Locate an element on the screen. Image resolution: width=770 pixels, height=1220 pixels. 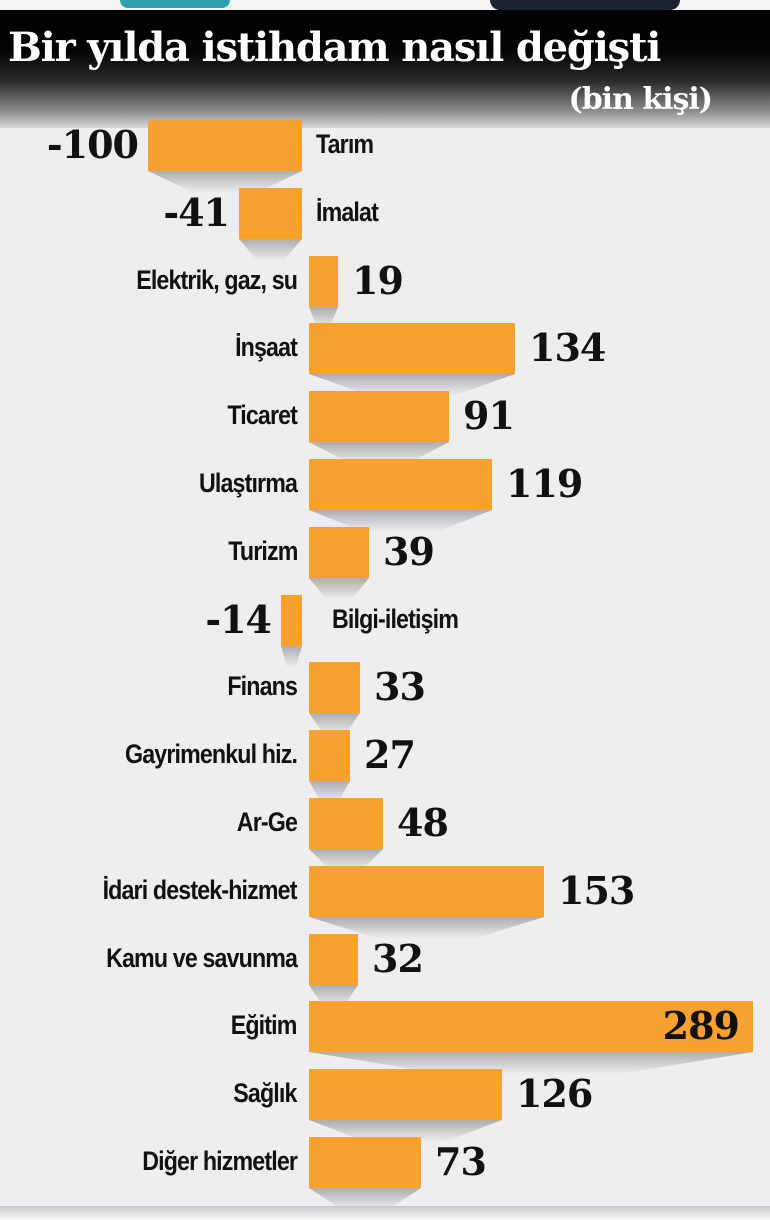
value-label: 119 is located at coordinates (544, 483).